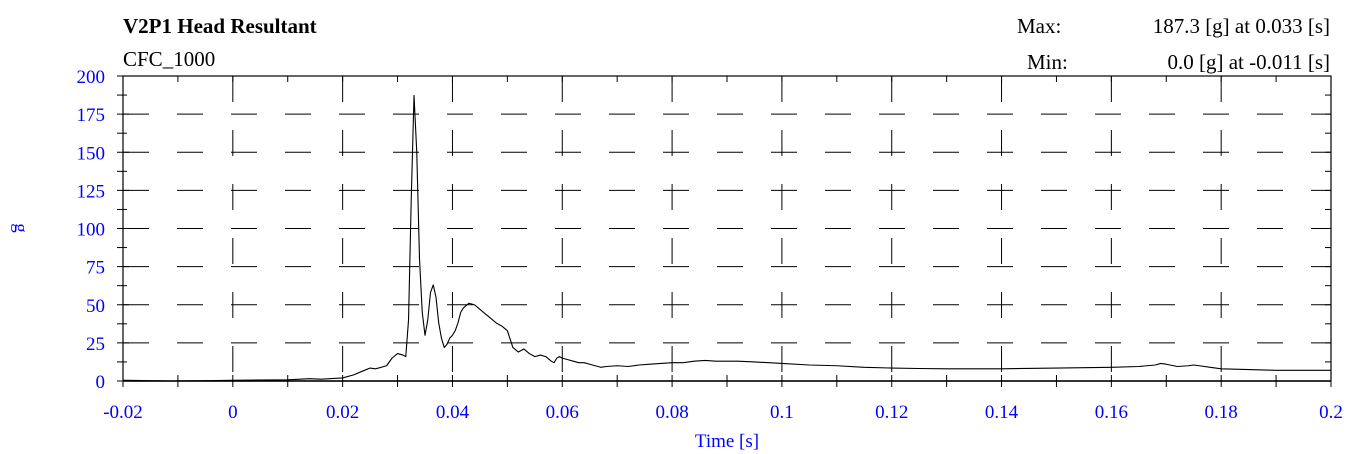 The width and height of the screenshot is (1361, 454). Describe the element at coordinates (562, 412) in the screenshot. I see `x-tick-label: 0.06` at that location.